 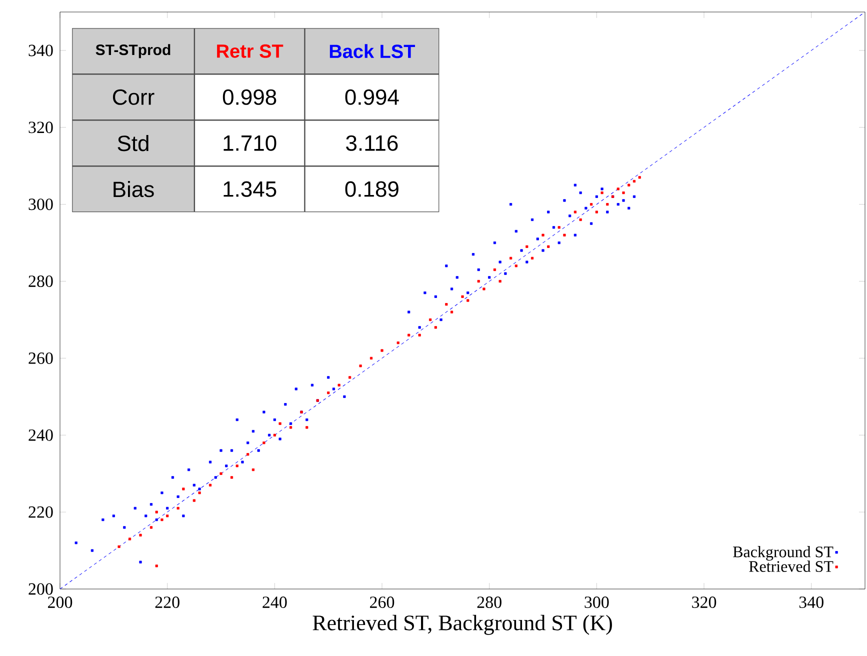 I want to click on annotation: 1.710, so click(x=250, y=143).